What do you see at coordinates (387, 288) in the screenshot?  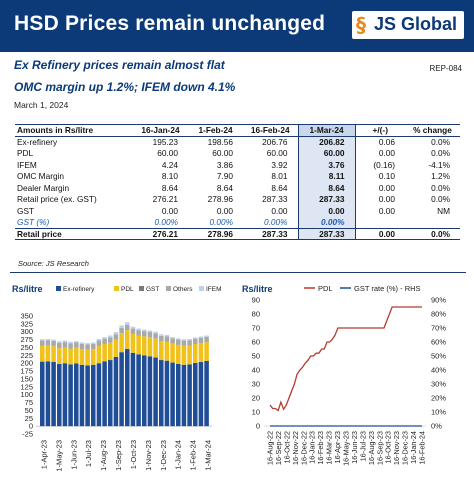 I see `legend-label: GST rate (%) - RHS` at bounding box center [387, 288].